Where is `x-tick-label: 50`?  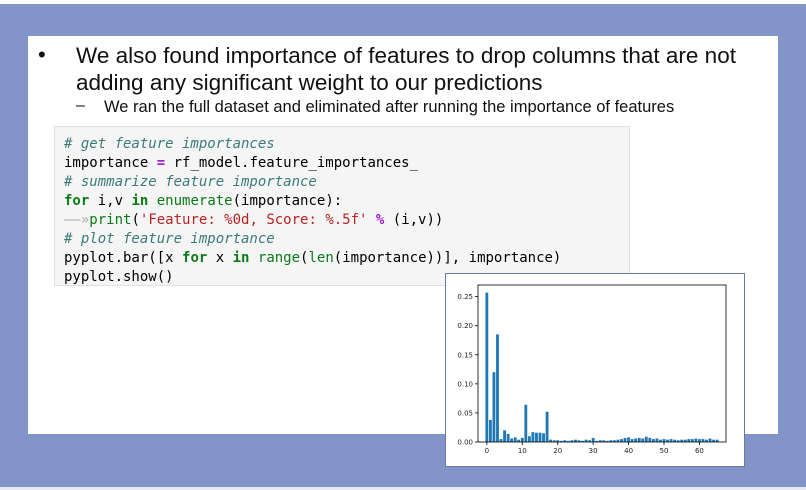
x-tick-label: 50 is located at coordinates (664, 451).